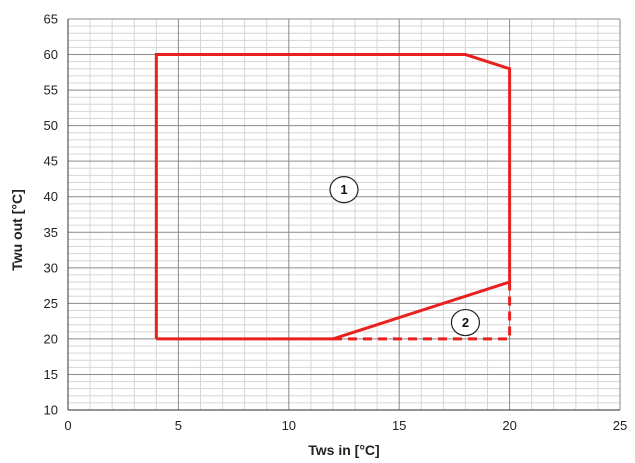  Describe the element at coordinates (343, 450) in the screenshot. I see `x-axis-label: Tws in [°C]` at that location.